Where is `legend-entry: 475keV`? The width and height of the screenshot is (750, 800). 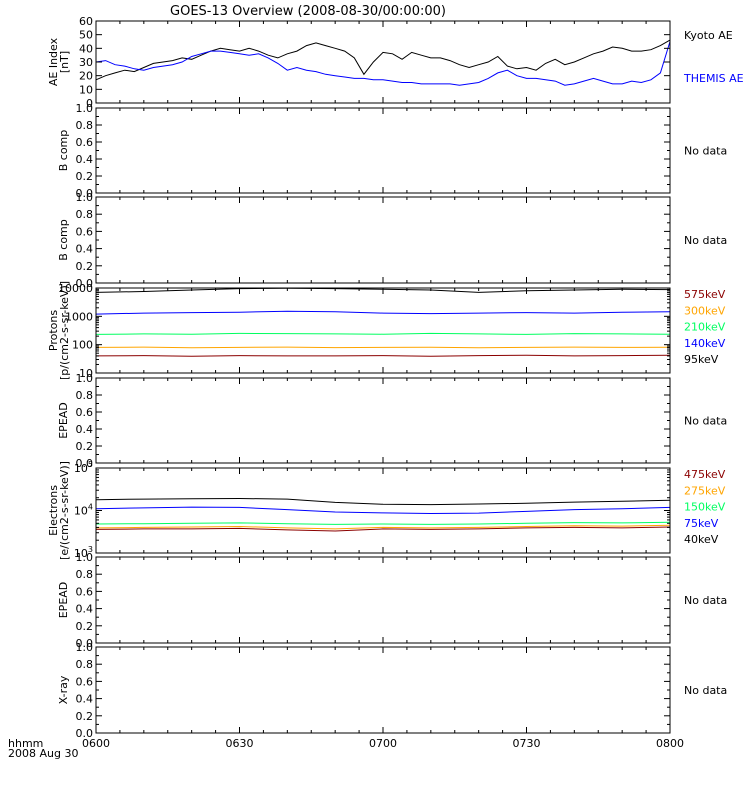
legend-entry: 475keV is located at coordinates (705, 474).